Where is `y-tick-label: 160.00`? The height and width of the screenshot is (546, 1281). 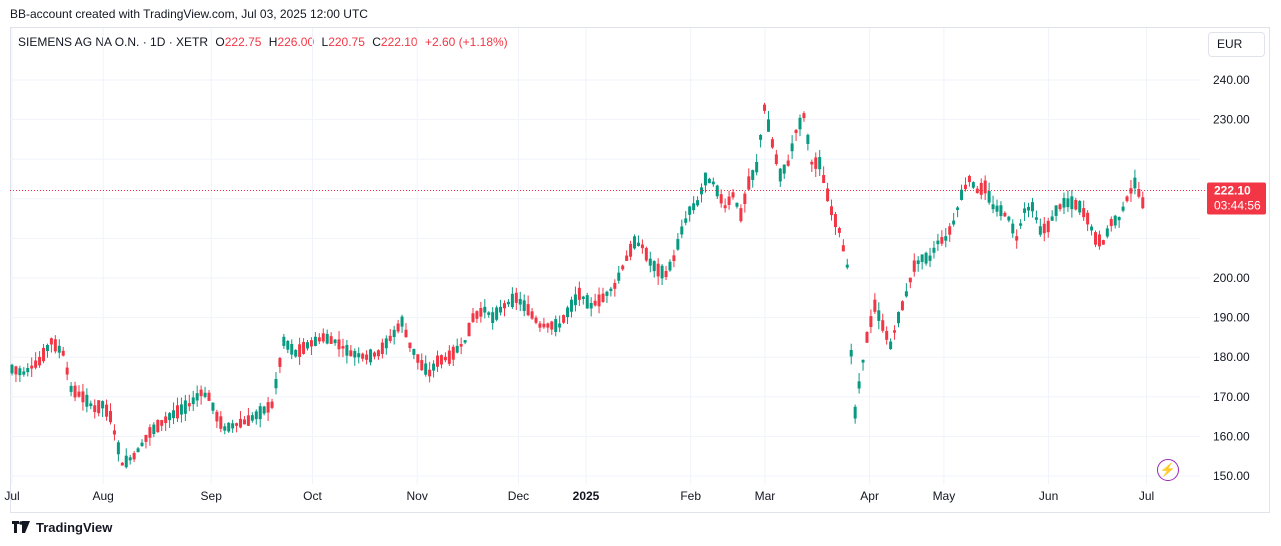
y-tick-label: 160.00 is located at coordinates (1231, 436).